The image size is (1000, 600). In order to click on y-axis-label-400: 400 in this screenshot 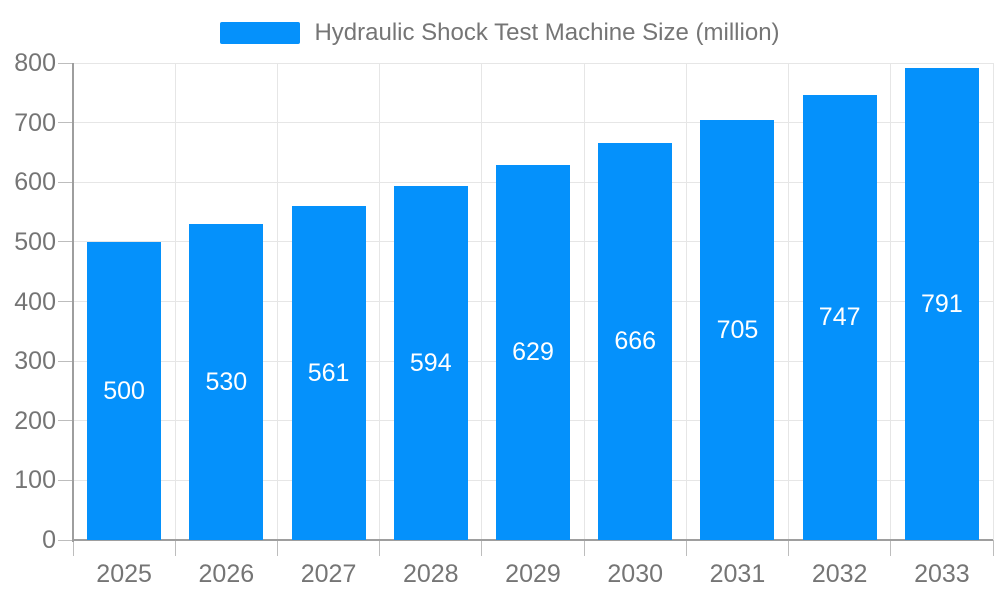, I will do `click(35, 301)`.